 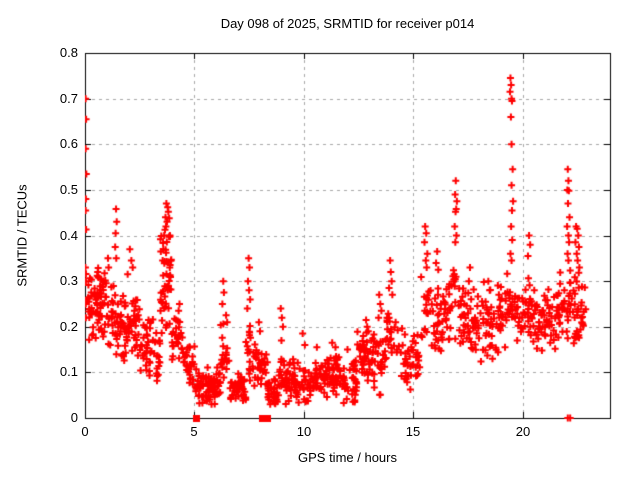 What do you see at coordinates (85, 431) in the screenshot?
I see `x-tick-label: 0` at bounding box center [85, 431].